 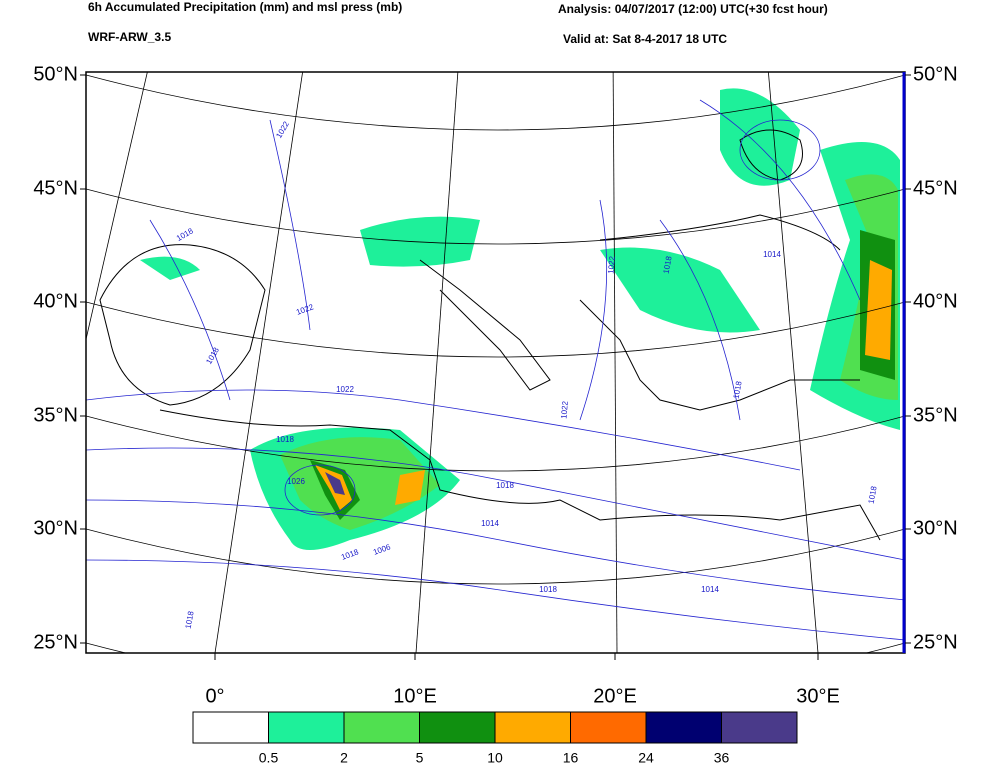 What do you see at coordinates (495, 758) in the screenshot?
I see `colorbar-label: 10` at bounding box center [495, 758].